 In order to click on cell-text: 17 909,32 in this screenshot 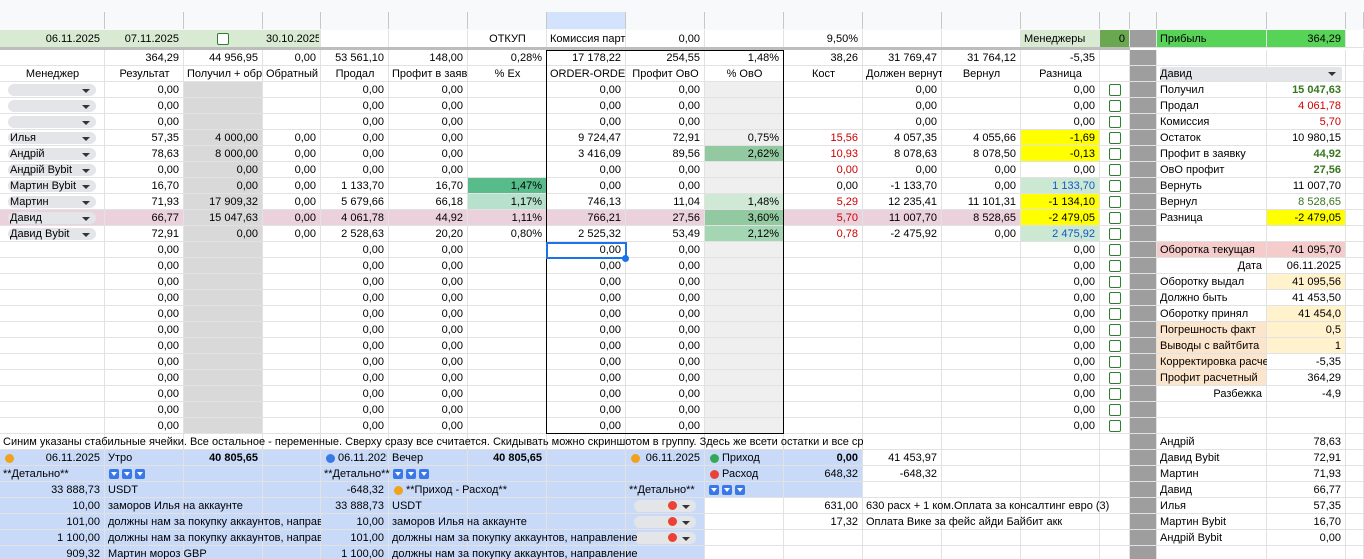, I will do `click(233, 202)`.